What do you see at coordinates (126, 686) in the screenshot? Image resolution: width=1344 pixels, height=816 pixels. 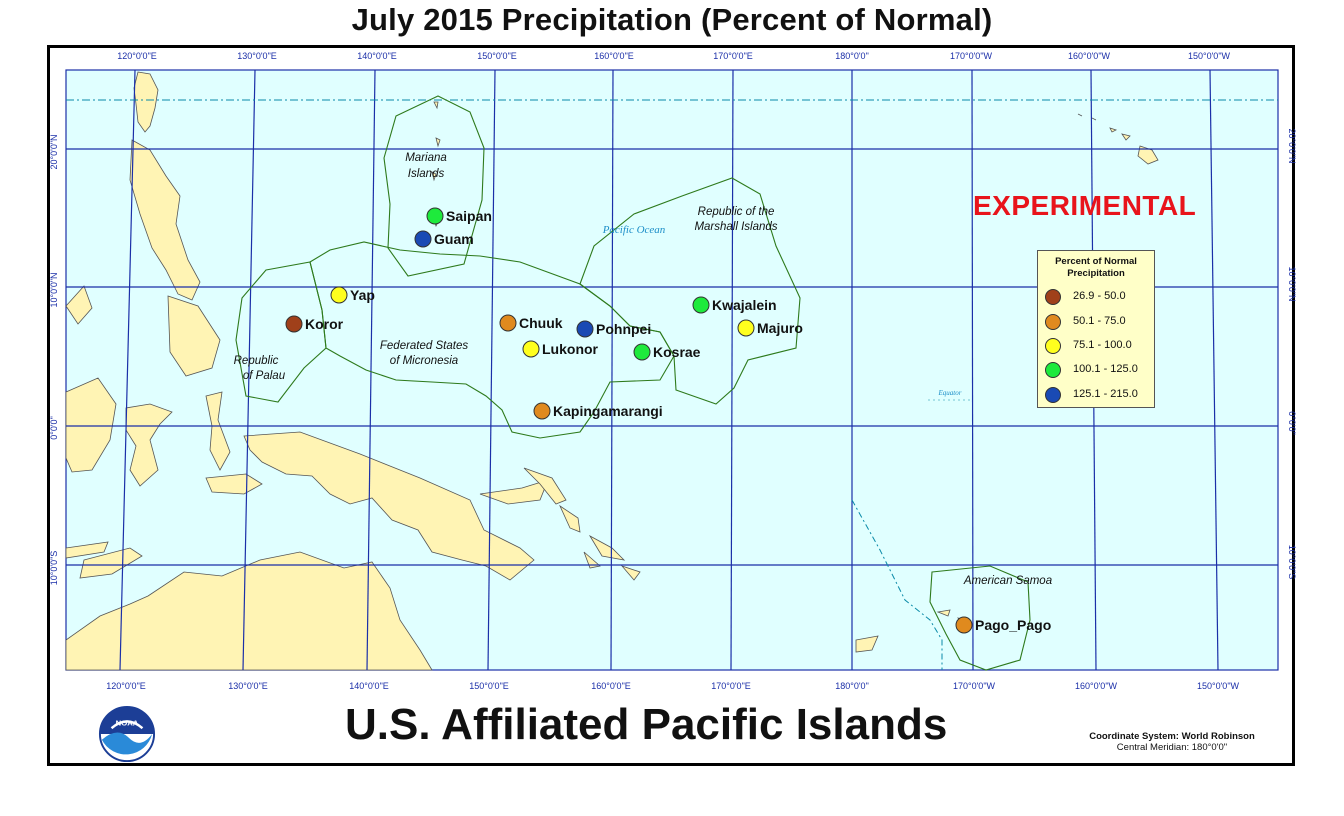 I see `lon-label-bottom-1: 120°0'0"E` at bounding box center [126, 686].